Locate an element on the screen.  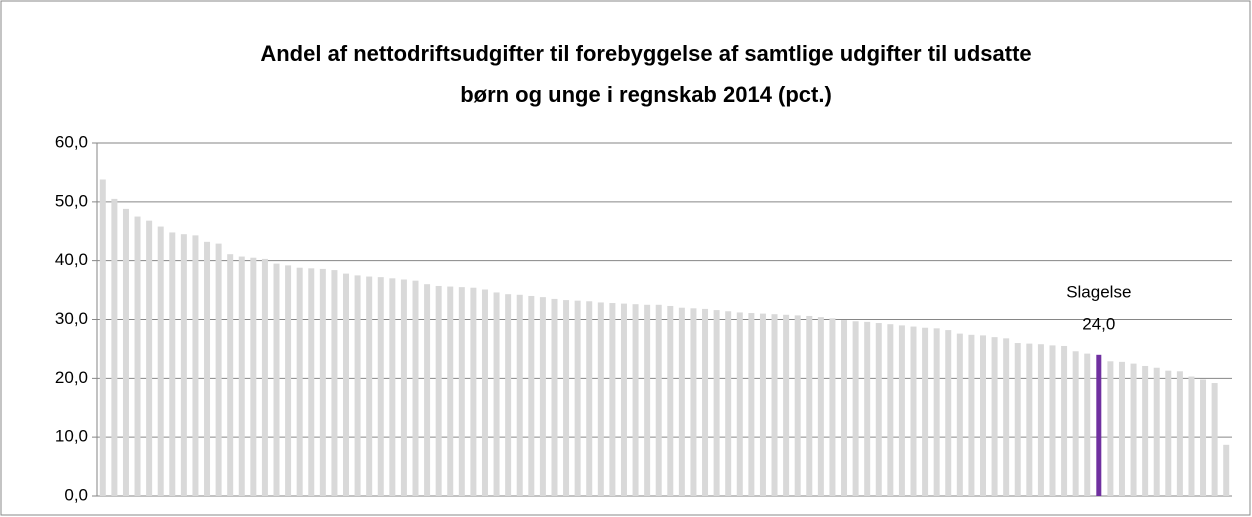
y-tick-label: 0,0 is located at coordinates (76, 494).